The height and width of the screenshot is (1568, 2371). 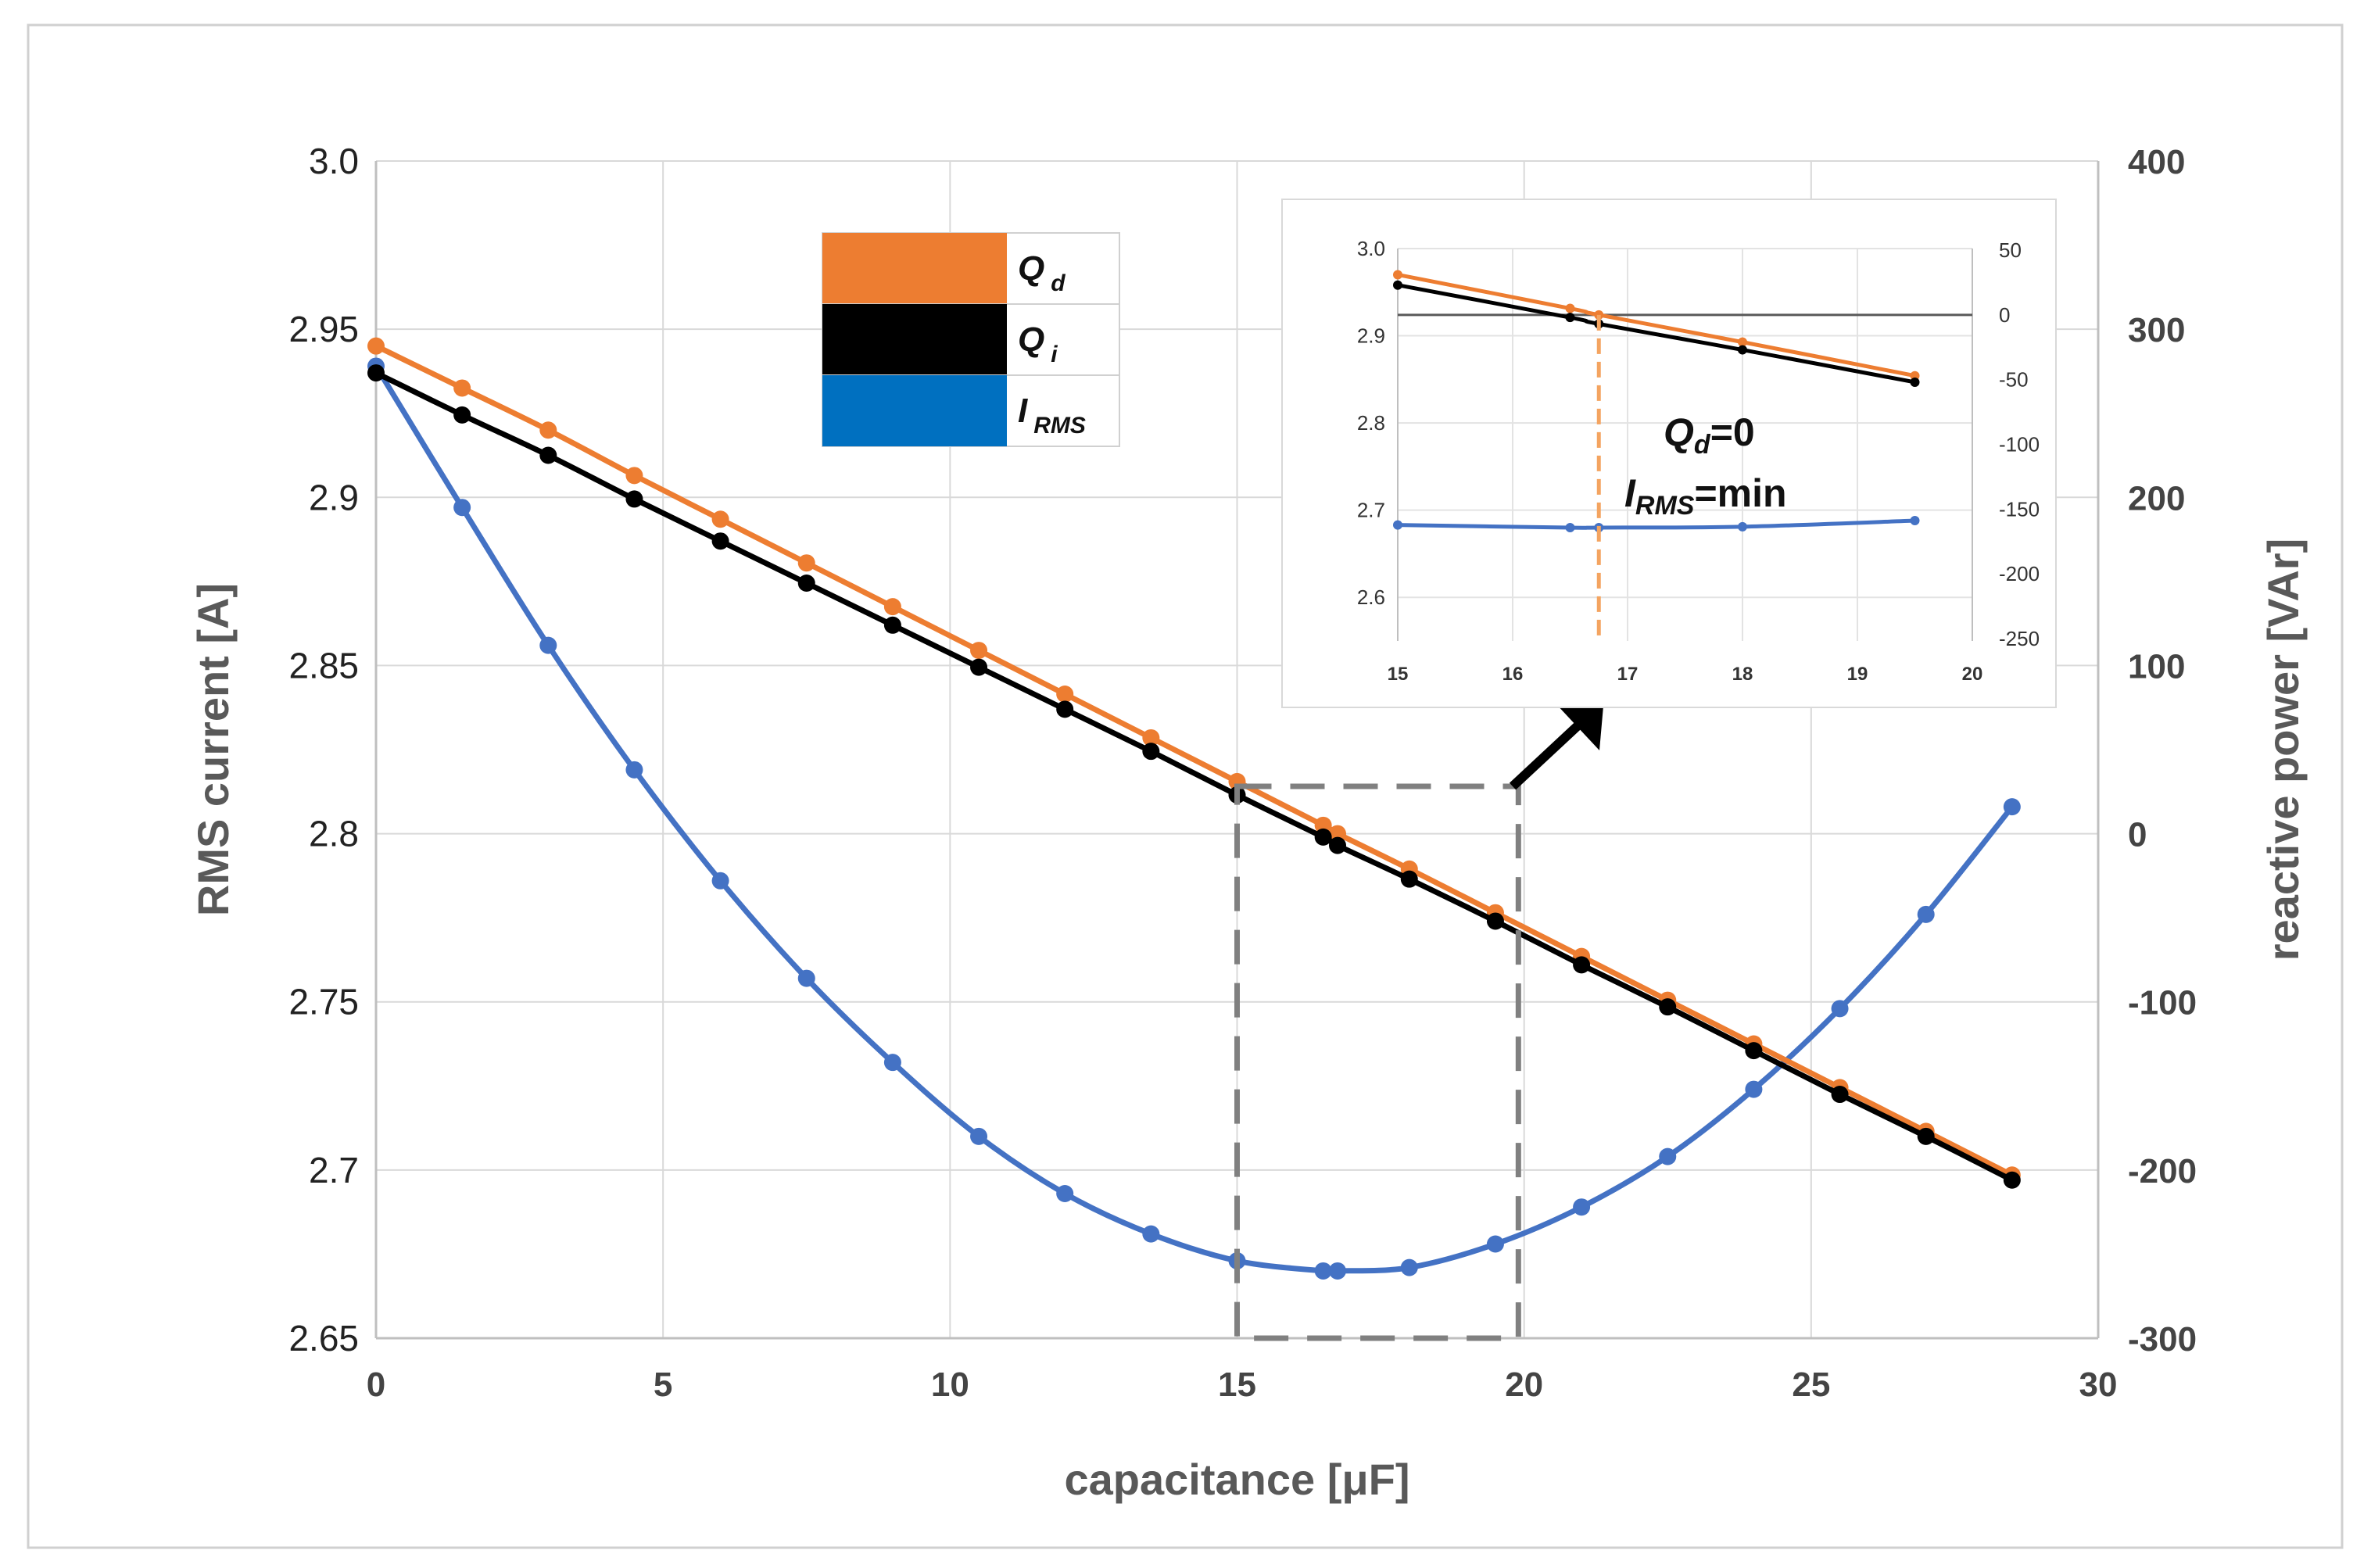 What do you see at coordinates (1742, 674) in the screenshot?
I see `inset-x-tick-label: 18` at bounding box center [1742, 674].